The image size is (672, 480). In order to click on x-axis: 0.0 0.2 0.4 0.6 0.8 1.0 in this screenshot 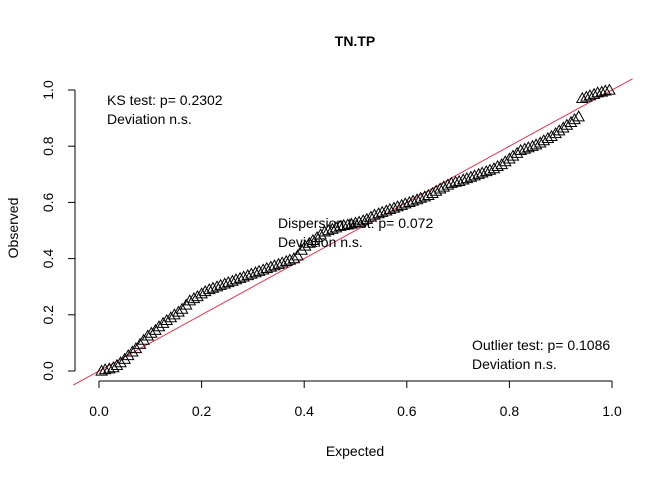, I will do `click(355, 399)`.